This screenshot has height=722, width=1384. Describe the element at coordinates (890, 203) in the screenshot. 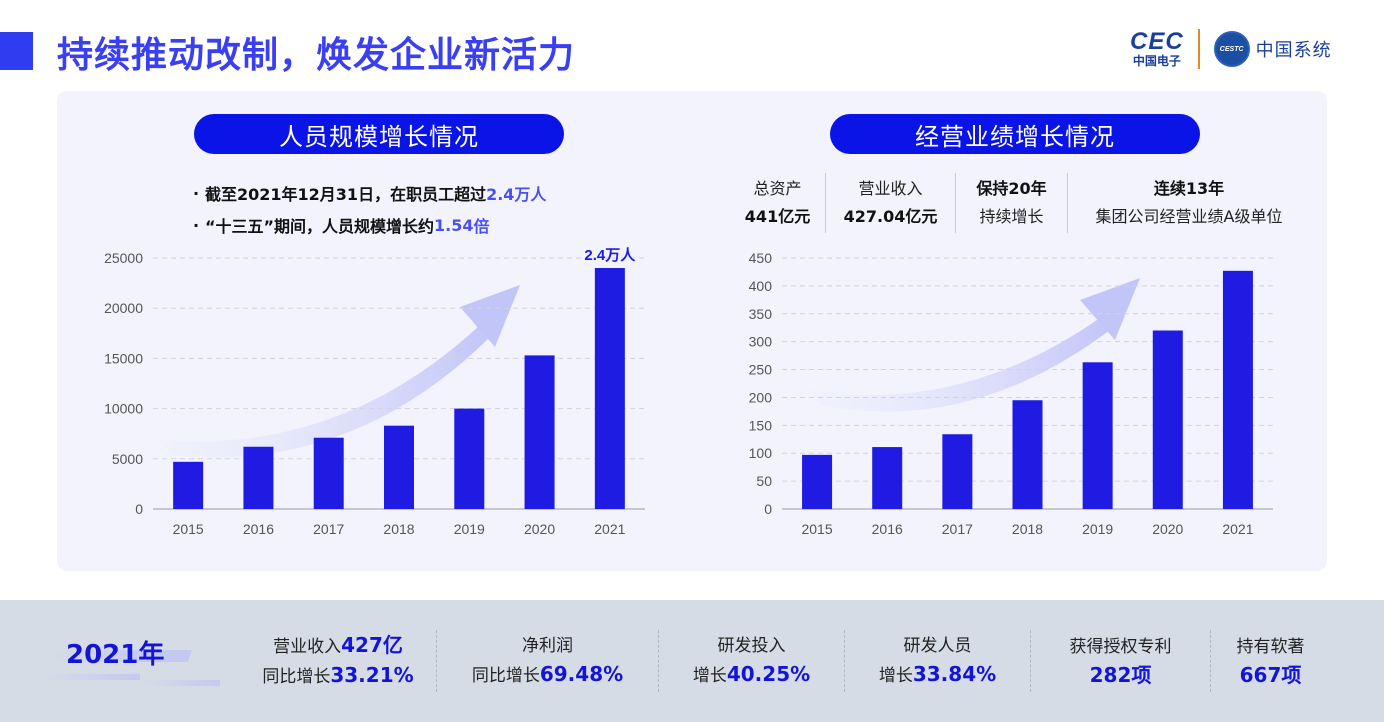

I see `stat-revenue: 营业收入 427.04亿元` at that location.